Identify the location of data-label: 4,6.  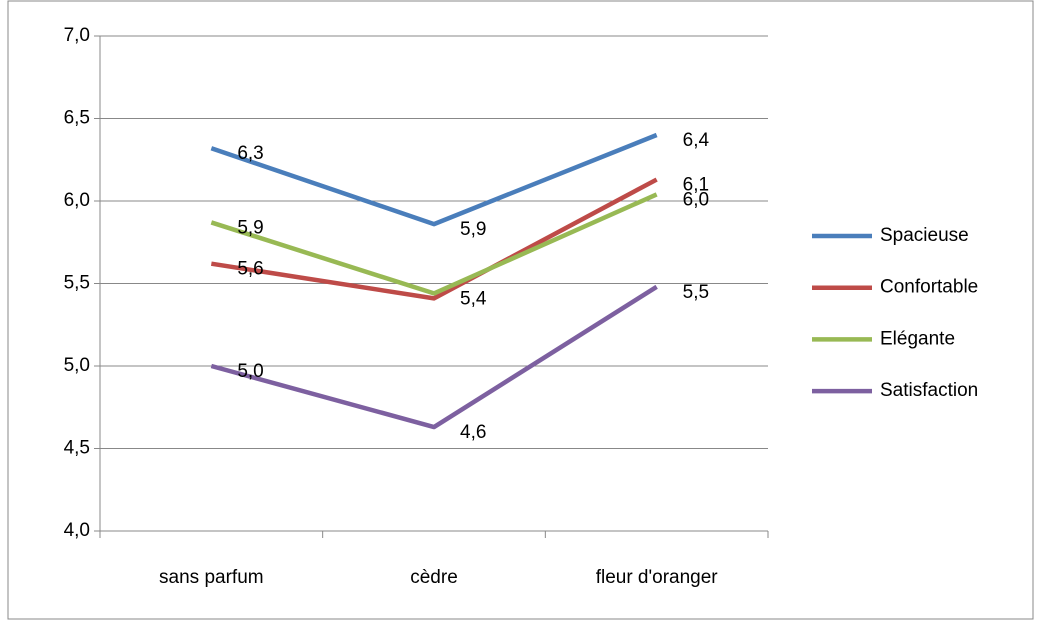
(473, 432).